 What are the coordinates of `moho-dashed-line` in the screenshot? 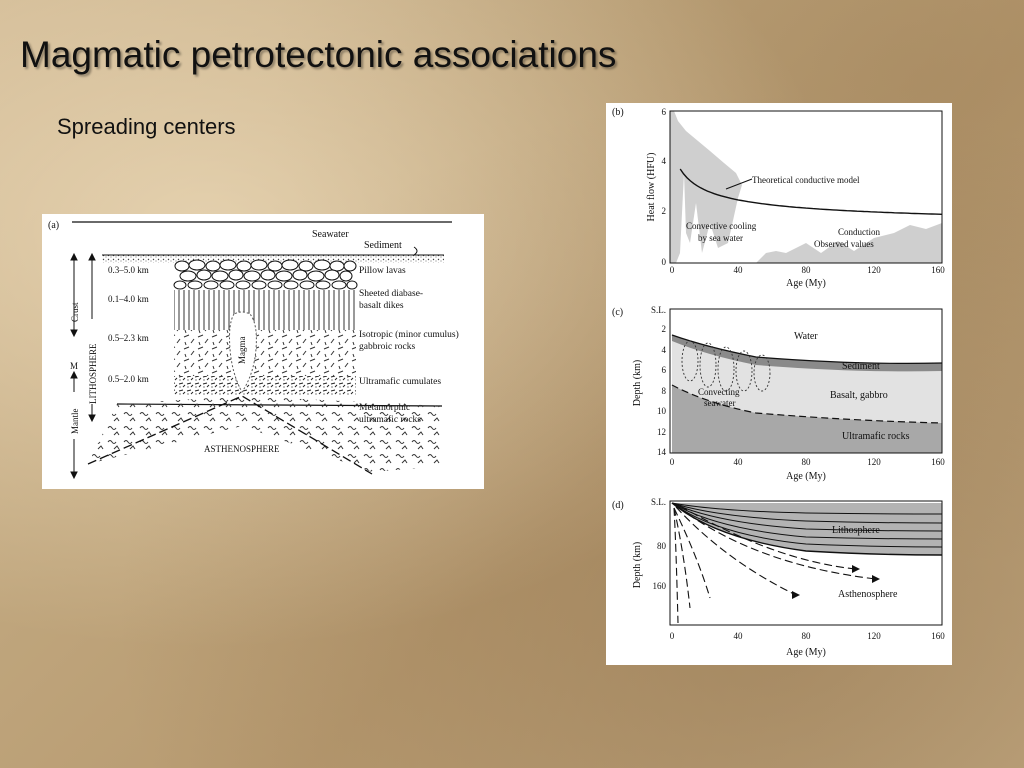 It's located at (807, 404).